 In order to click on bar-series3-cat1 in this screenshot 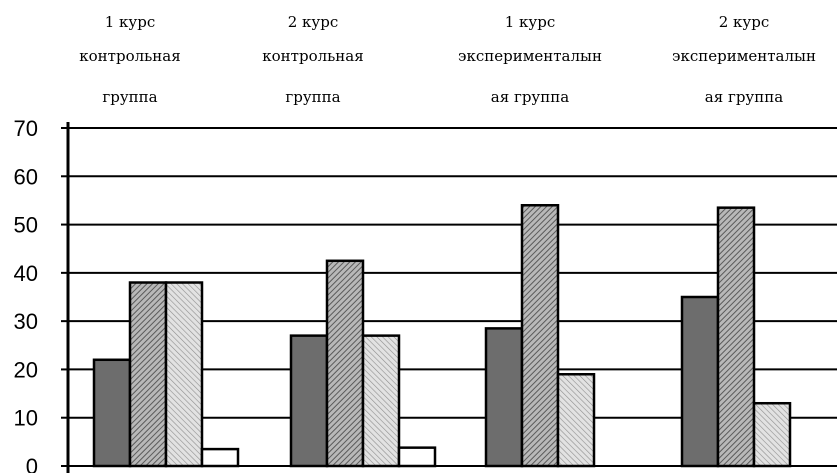, I will do `click(184, 374)`.